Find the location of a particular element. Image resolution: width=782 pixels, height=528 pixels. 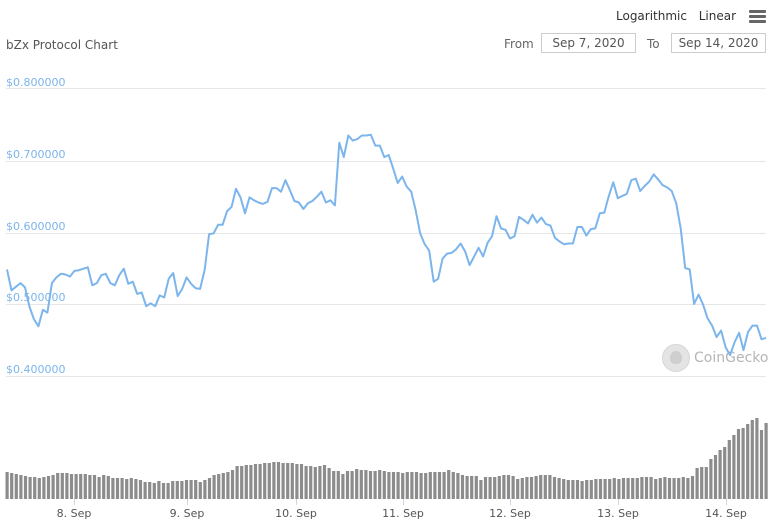

x-tick-label: 12. Sep is located at coordinates (510, 513).